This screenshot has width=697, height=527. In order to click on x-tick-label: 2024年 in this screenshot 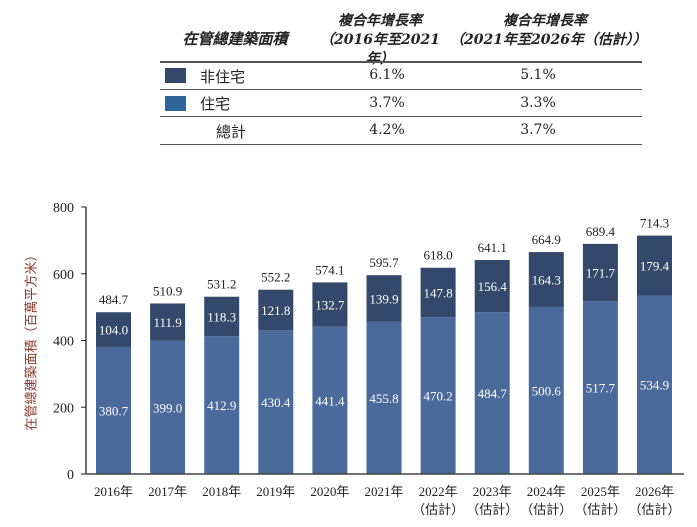, I will do `click(546, 491)`.